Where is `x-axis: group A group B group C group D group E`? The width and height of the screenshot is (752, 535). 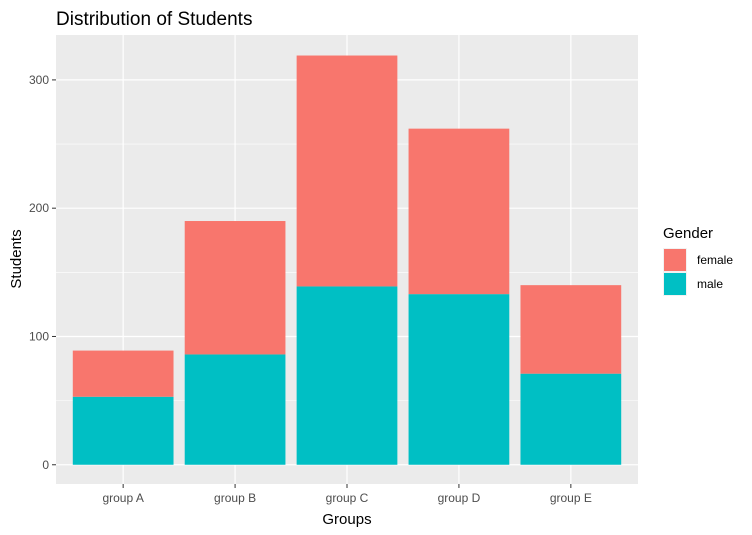 x-axis: group A group B group C group D group E is located at coordinates (347, 494).